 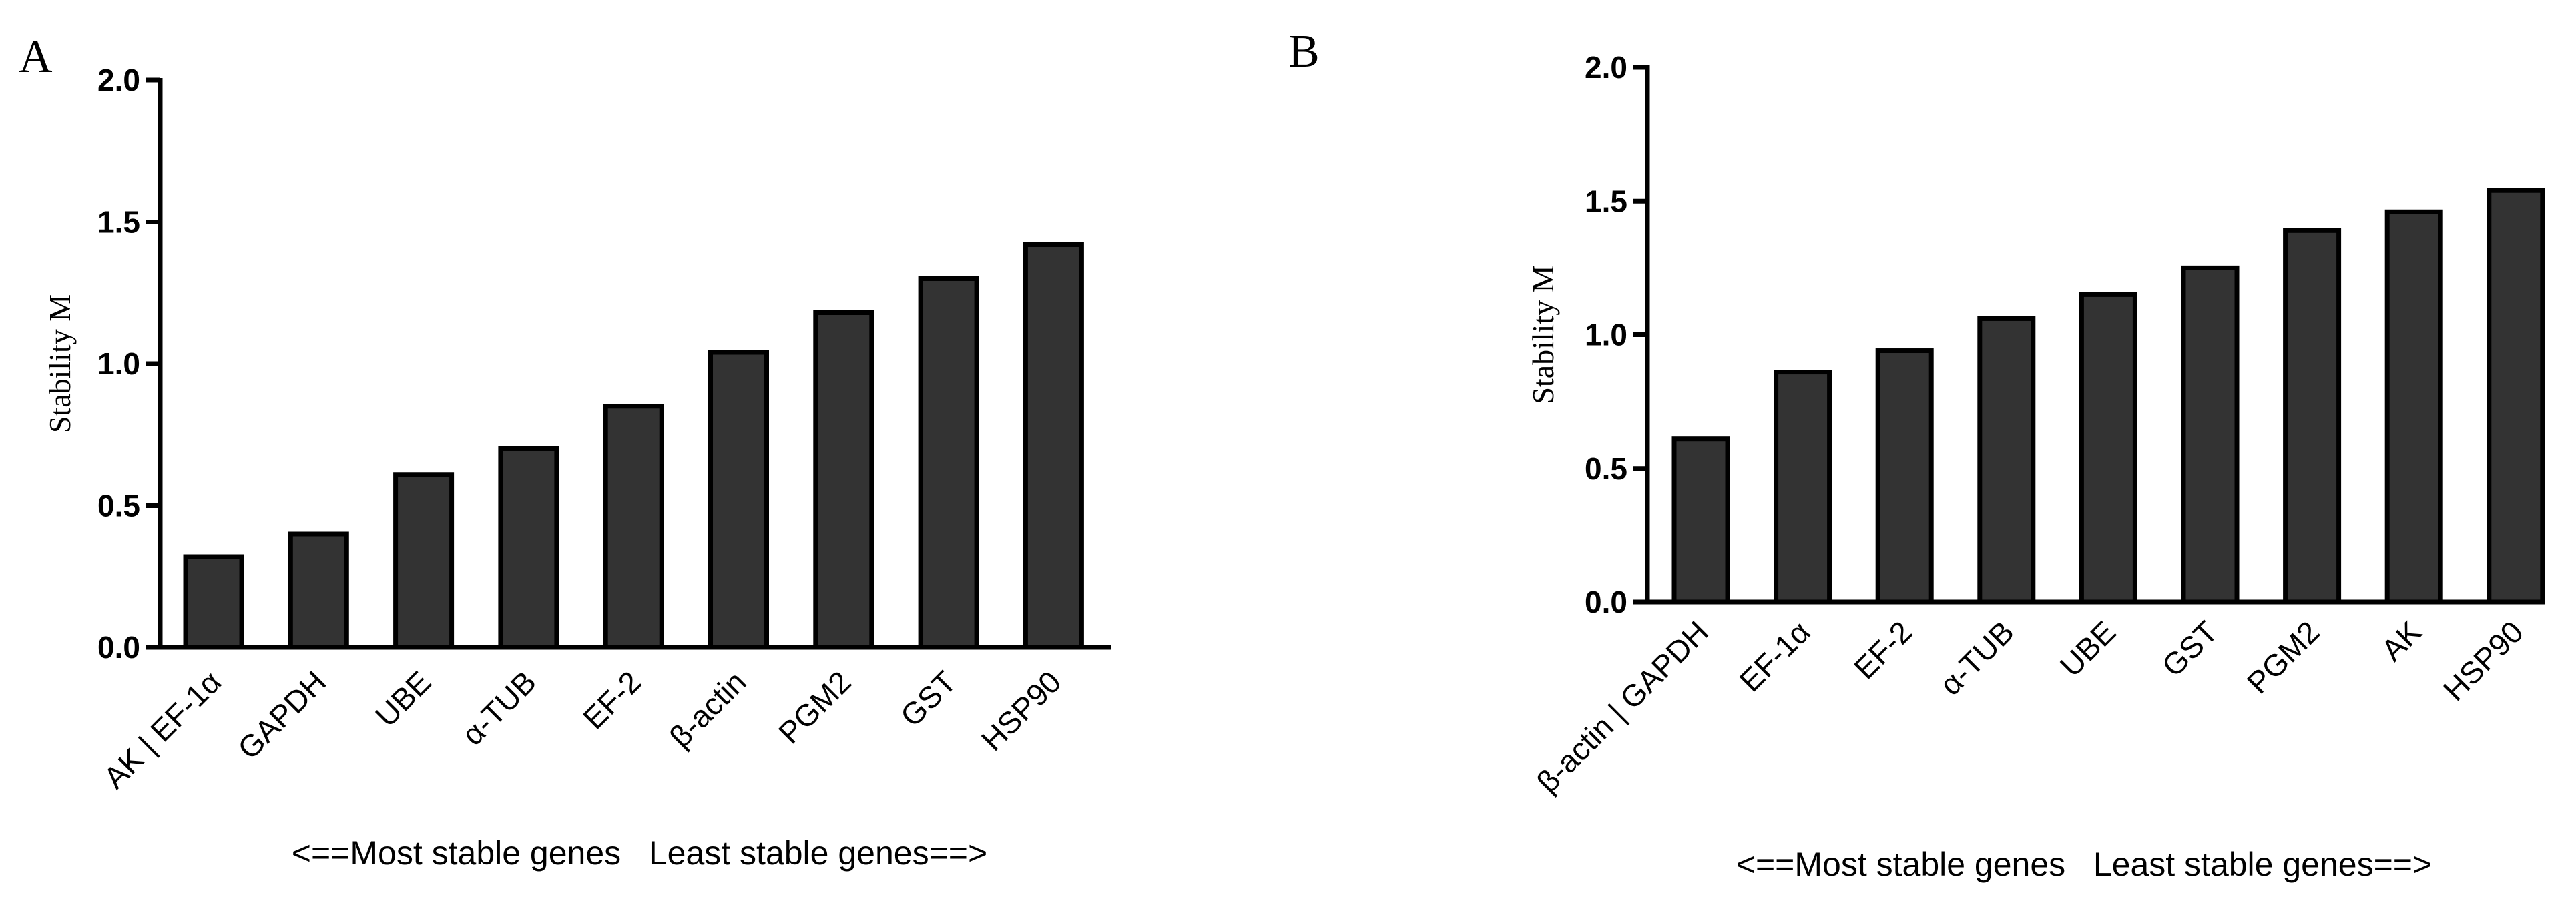 What do you see at coordinates (1775, 656) in the screenshot?
I see `category-label: EF-1α` at bounding box center [1775, 656].